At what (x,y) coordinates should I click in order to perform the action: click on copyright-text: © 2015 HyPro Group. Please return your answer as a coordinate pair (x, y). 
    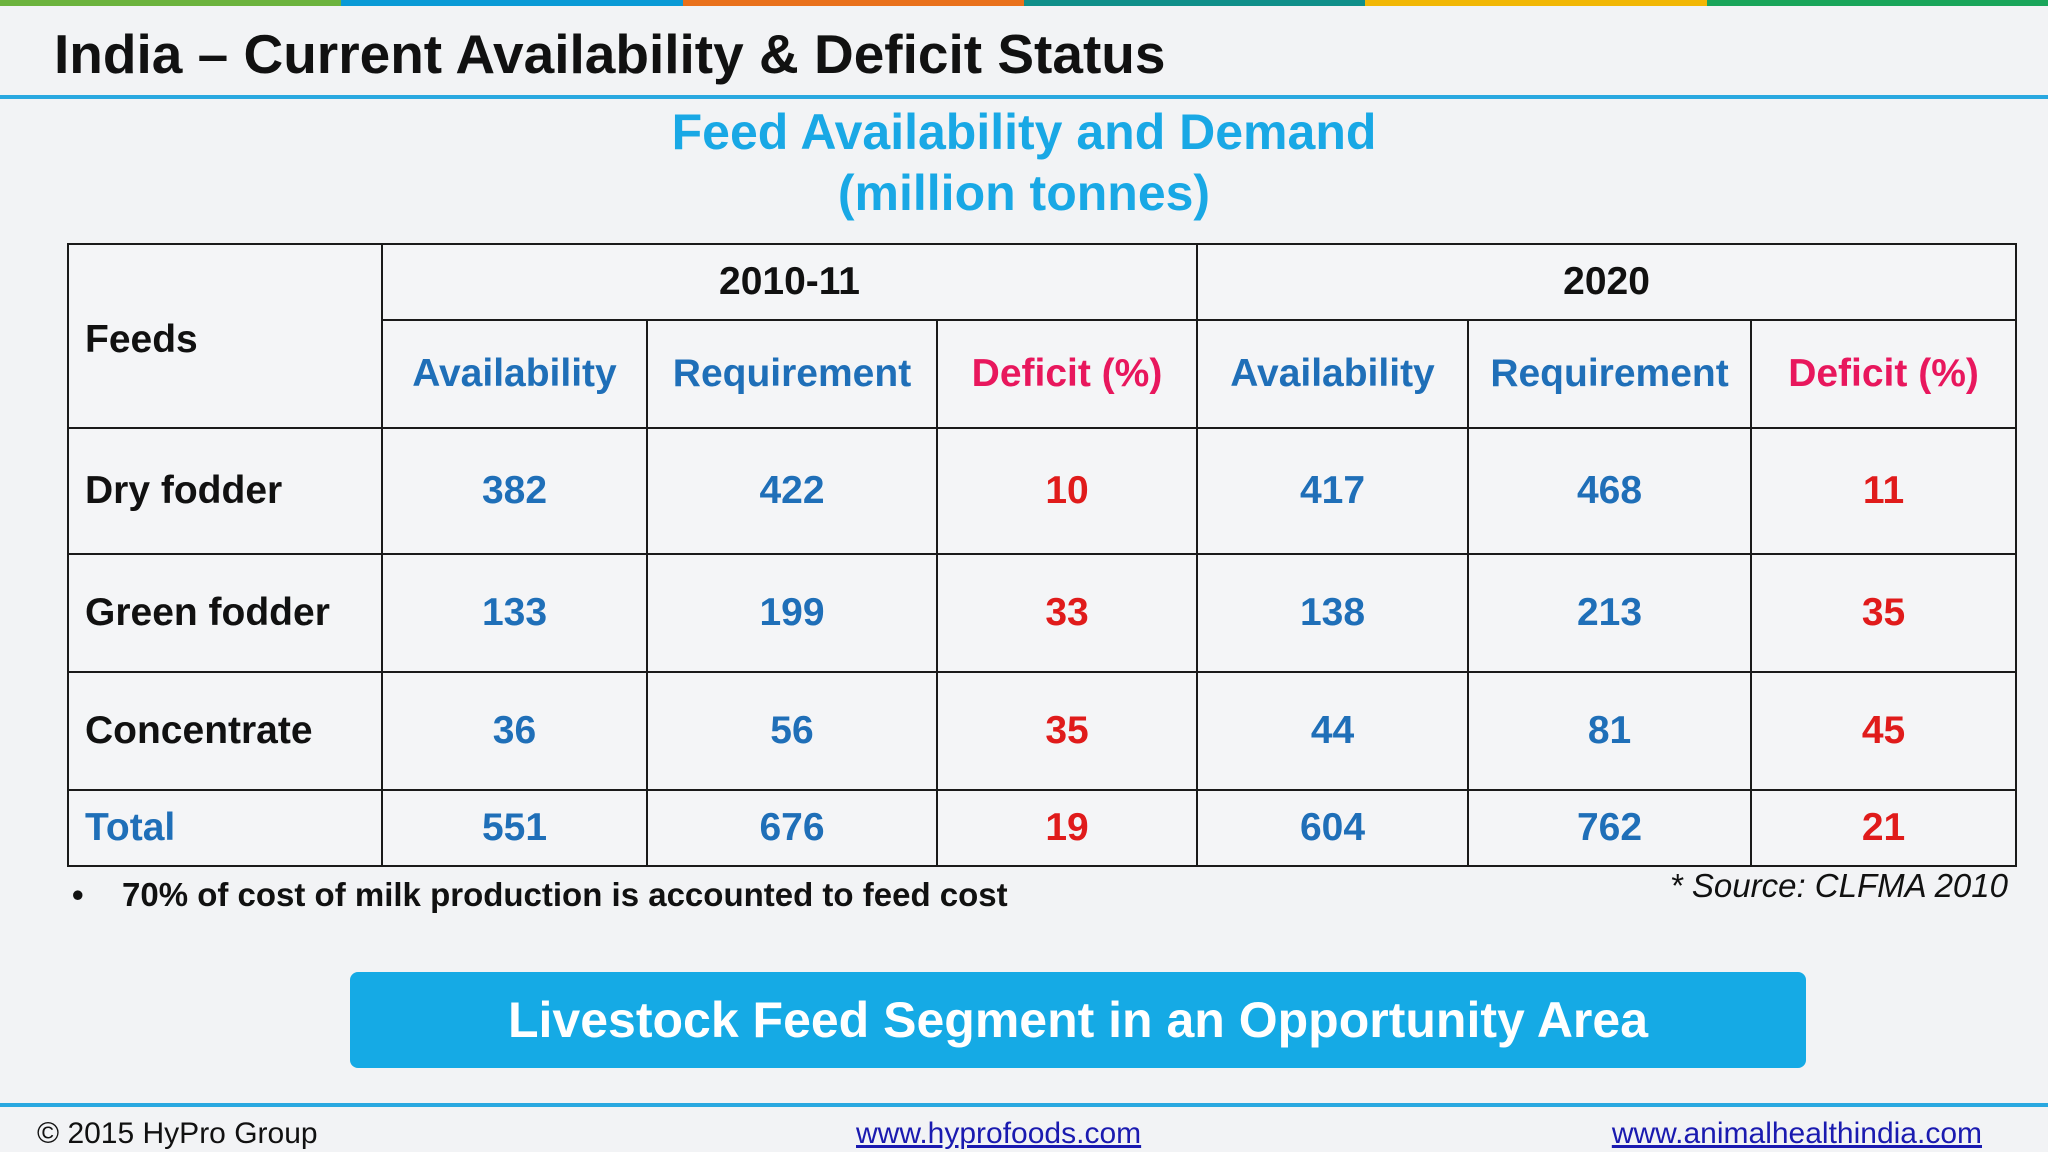
    Looking at the image, I should click on (177, 1133).